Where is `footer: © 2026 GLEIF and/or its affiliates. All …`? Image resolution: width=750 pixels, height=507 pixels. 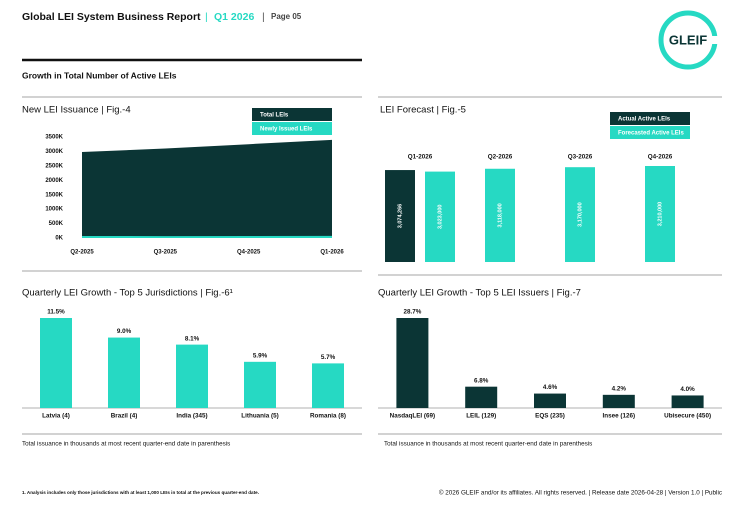 footer: © 2026 GLEIF and/or its affiliates. All … is located at coordinates (580, 493).